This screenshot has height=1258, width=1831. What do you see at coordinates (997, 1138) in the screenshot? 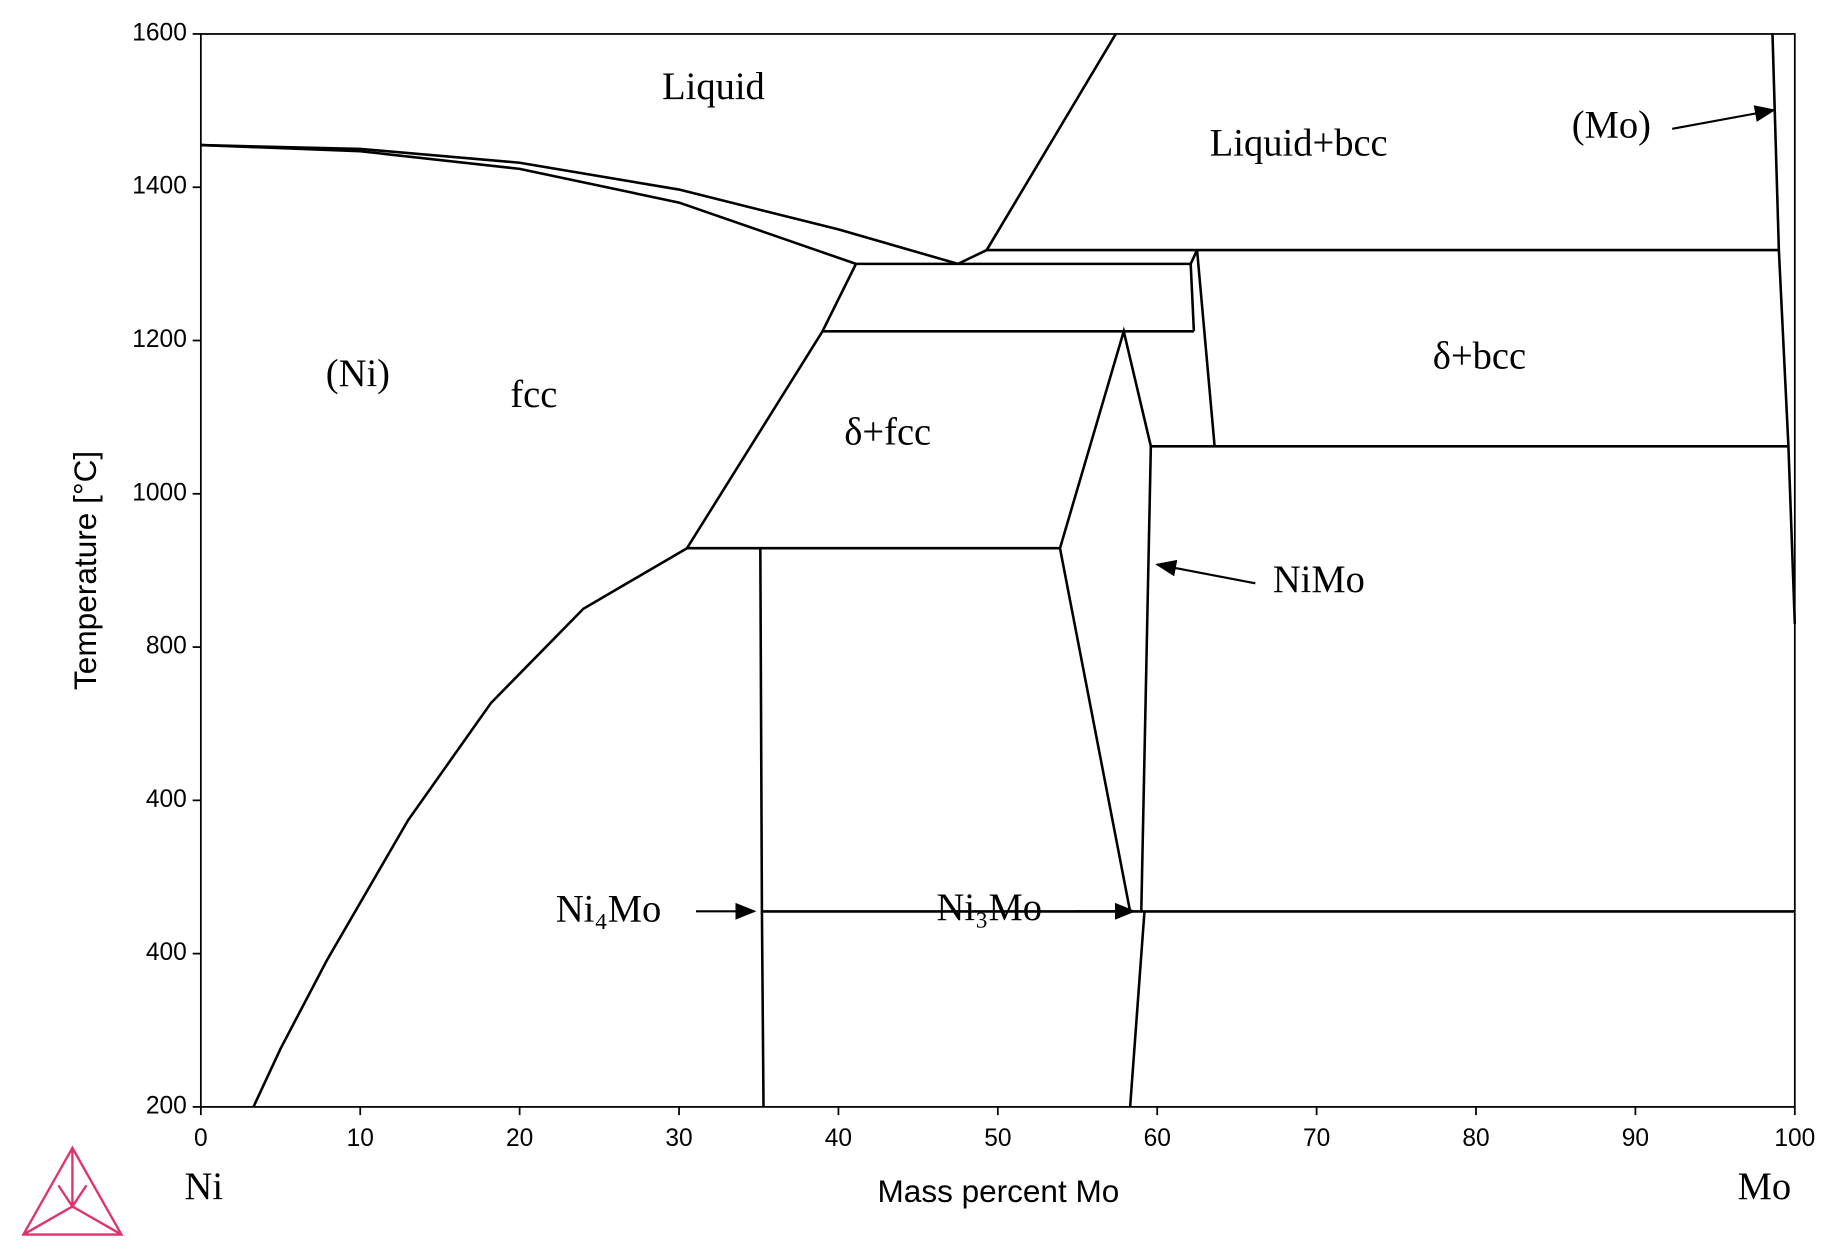
I see `x-tick-label: 50` at bounding box center [997, 1138].